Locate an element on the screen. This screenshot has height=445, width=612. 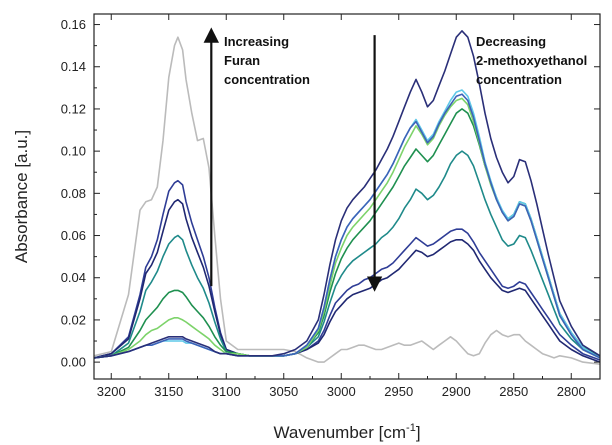
annotation-line: Decreasing is located at coordinates (511, 41).